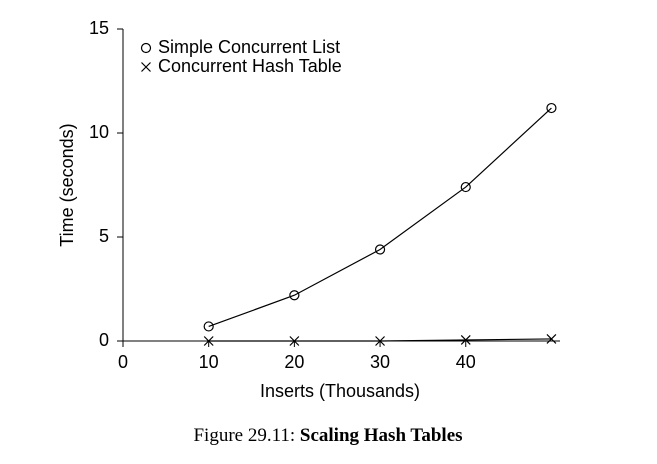  I want to click on y-tick-label: 10, so click(99, 132).